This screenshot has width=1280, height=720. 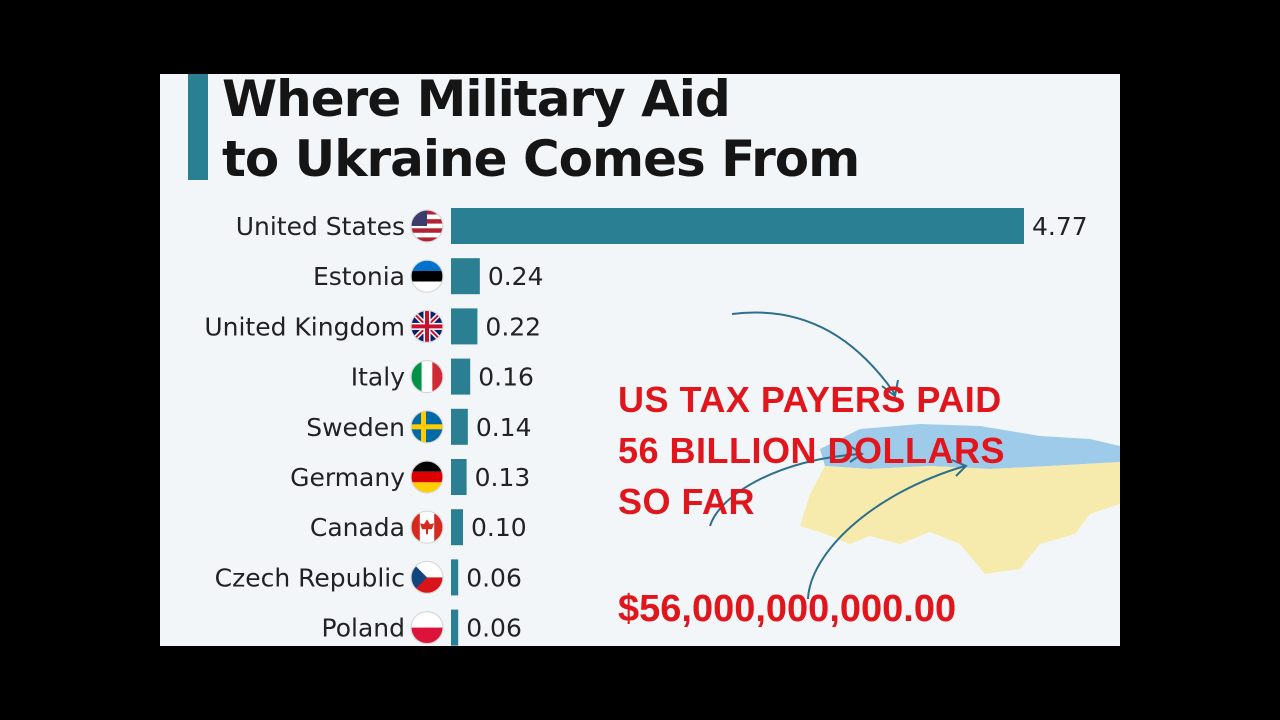 I want to click on sweden-flag-icon, so click(x=427, y=426).